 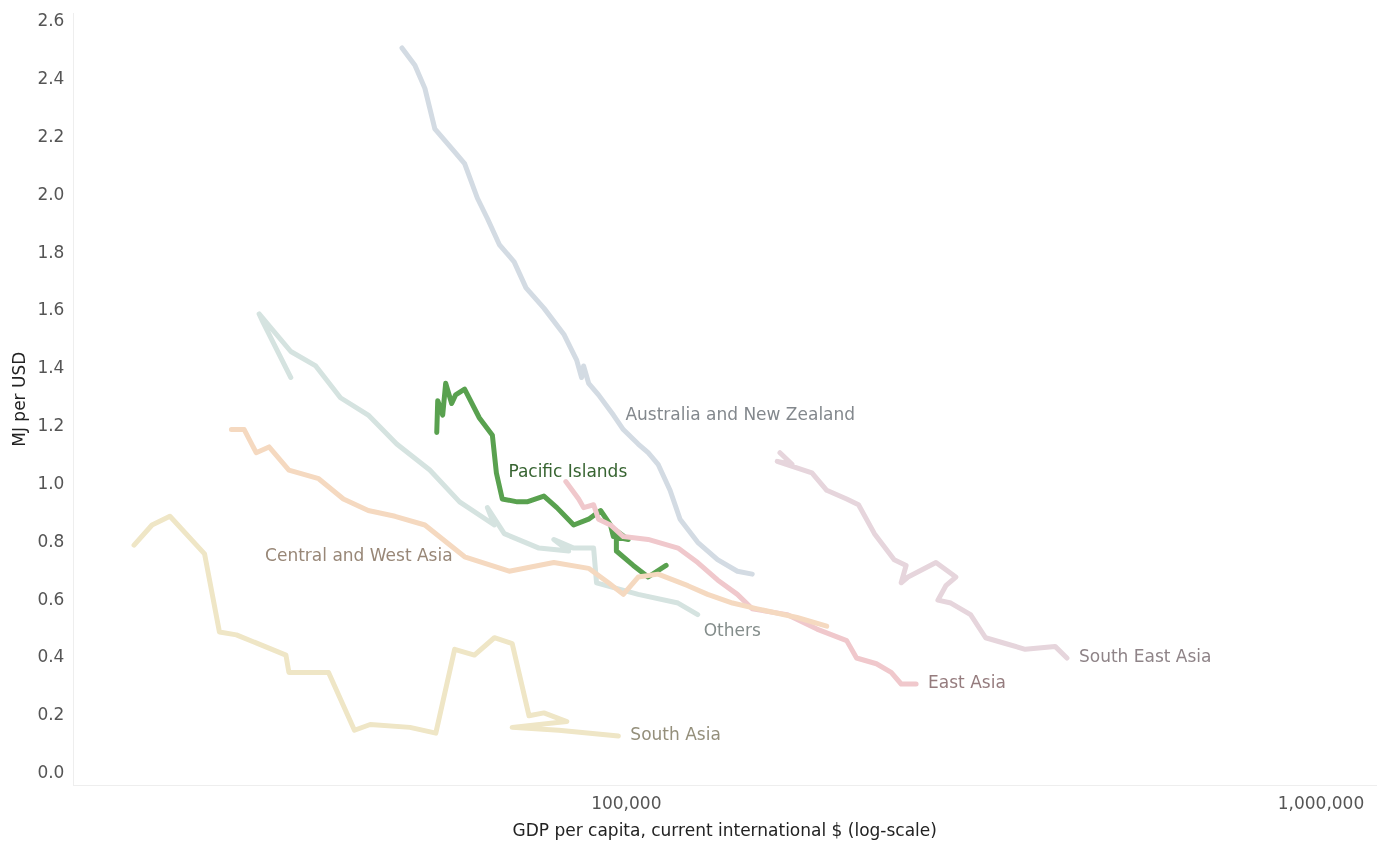 What do you see at coordinates (740, 413) in the screenshot?
I see `series-label: Australia and New Zealand` at bounding box center [740, 413].